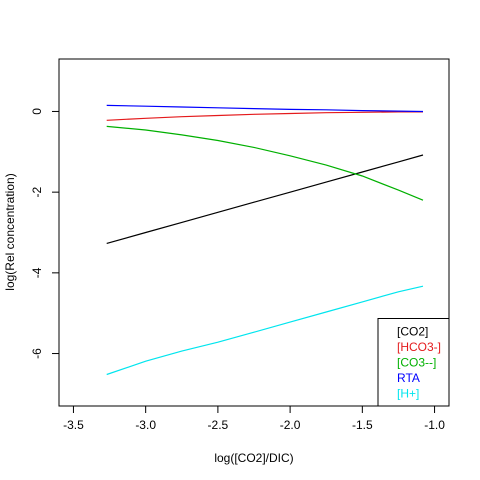  I want to click on x-axis: -3.5 -3.0 -2.5 -2.0 -1.5 -1.0, so click(254, 418).